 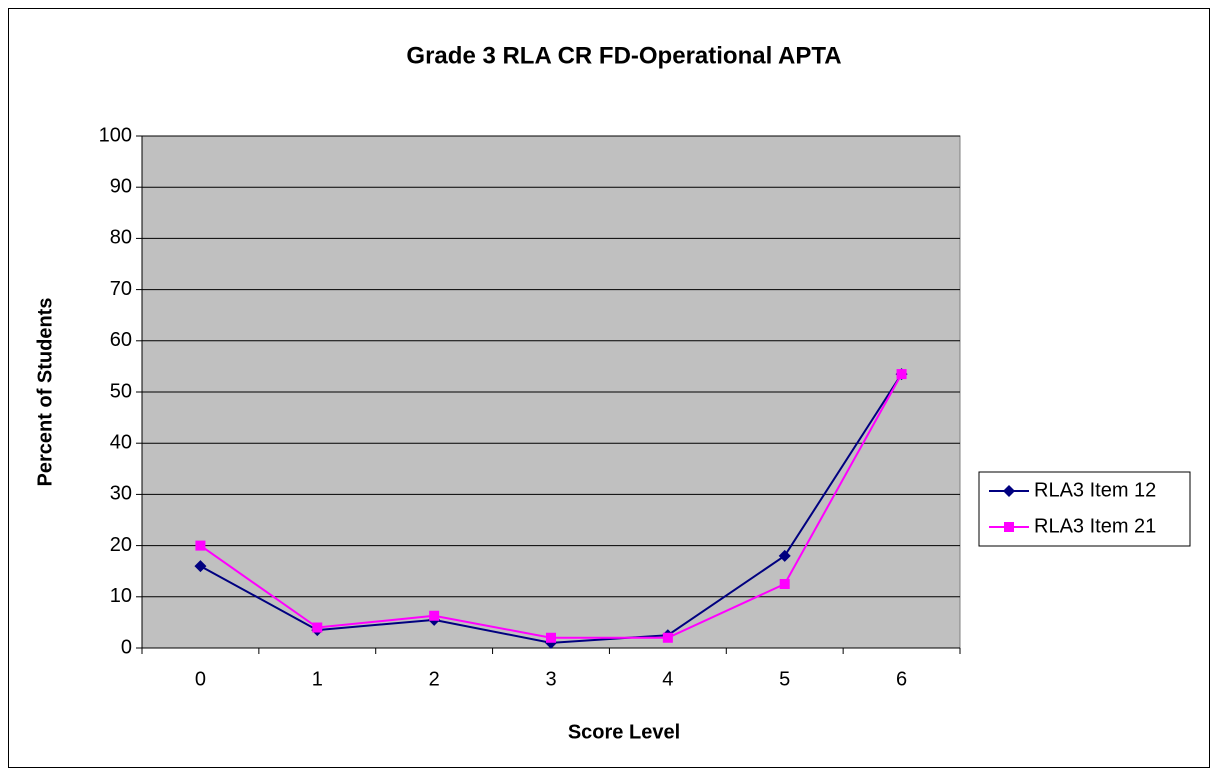 What do you see at coordinates (317, 679) in the screenshot?
I see `x-tick-label: 1` at bounding box center [317, 679].